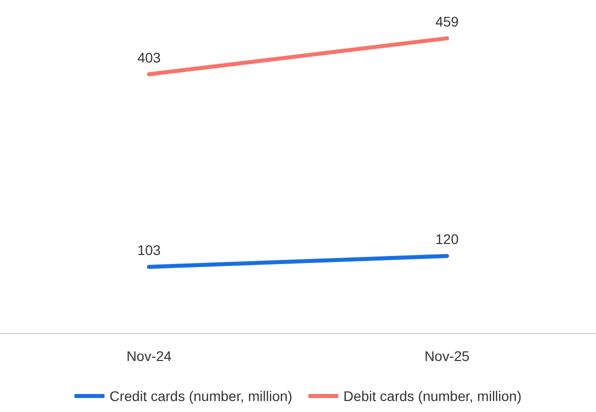 The height and width of the screenshot is (412, 596). Describe the element at coordinates (447, 356) in the screenshot. I see `x-tick-label: Nov-25` at that location.